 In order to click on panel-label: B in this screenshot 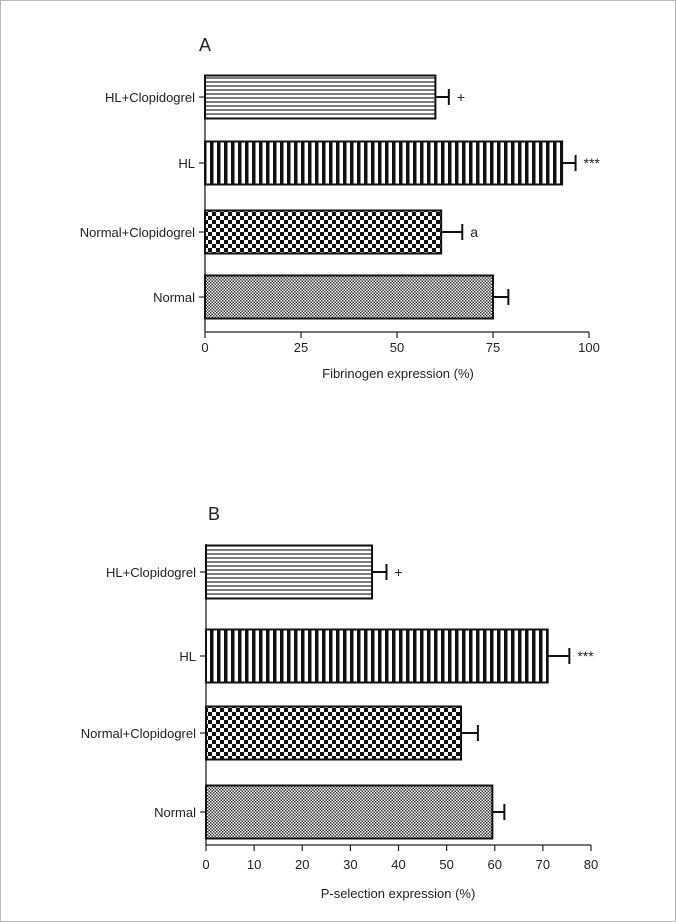, I will do `click(214, 514)`.